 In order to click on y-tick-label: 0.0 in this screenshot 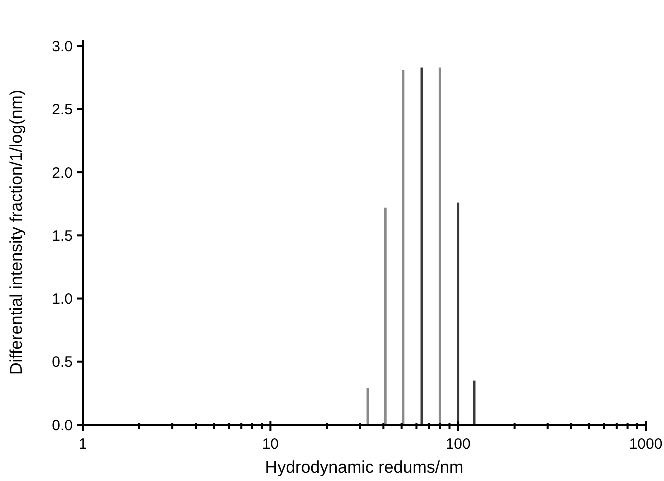, I will do `click(62, 425)`.